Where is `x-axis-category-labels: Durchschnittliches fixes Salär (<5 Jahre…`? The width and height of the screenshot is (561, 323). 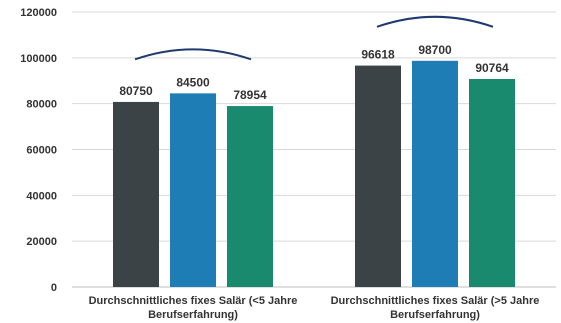 x-axis-category-labels: Durchschnittliches fixes Salär (<5 Jahre… is located at coordinates (314, 308).